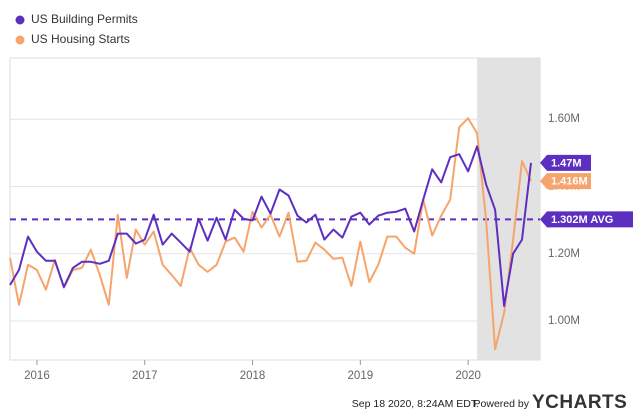  Describe the element at coordinates (415, 404) in the screenshot. I see `footer-timestamp: Sep 18 2020, 8:24AM EDT.` at that location.